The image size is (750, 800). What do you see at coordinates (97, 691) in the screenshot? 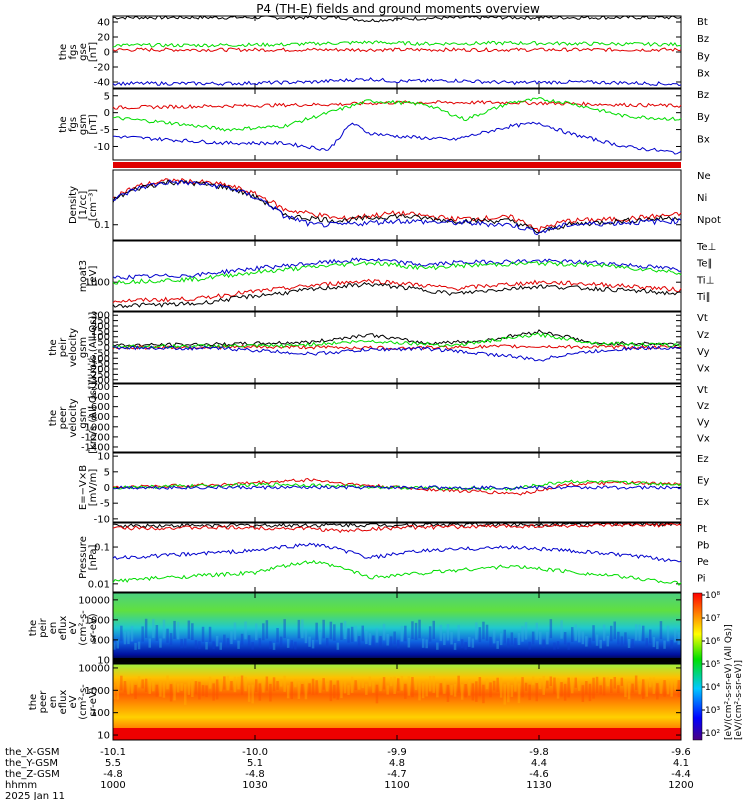
I see `y-tick-label: 1000` at bounding box center [97, 691].